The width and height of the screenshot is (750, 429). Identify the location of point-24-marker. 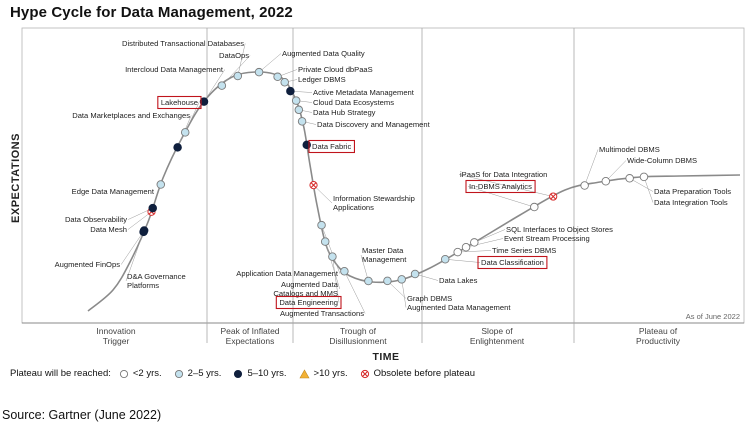
(387, 281).